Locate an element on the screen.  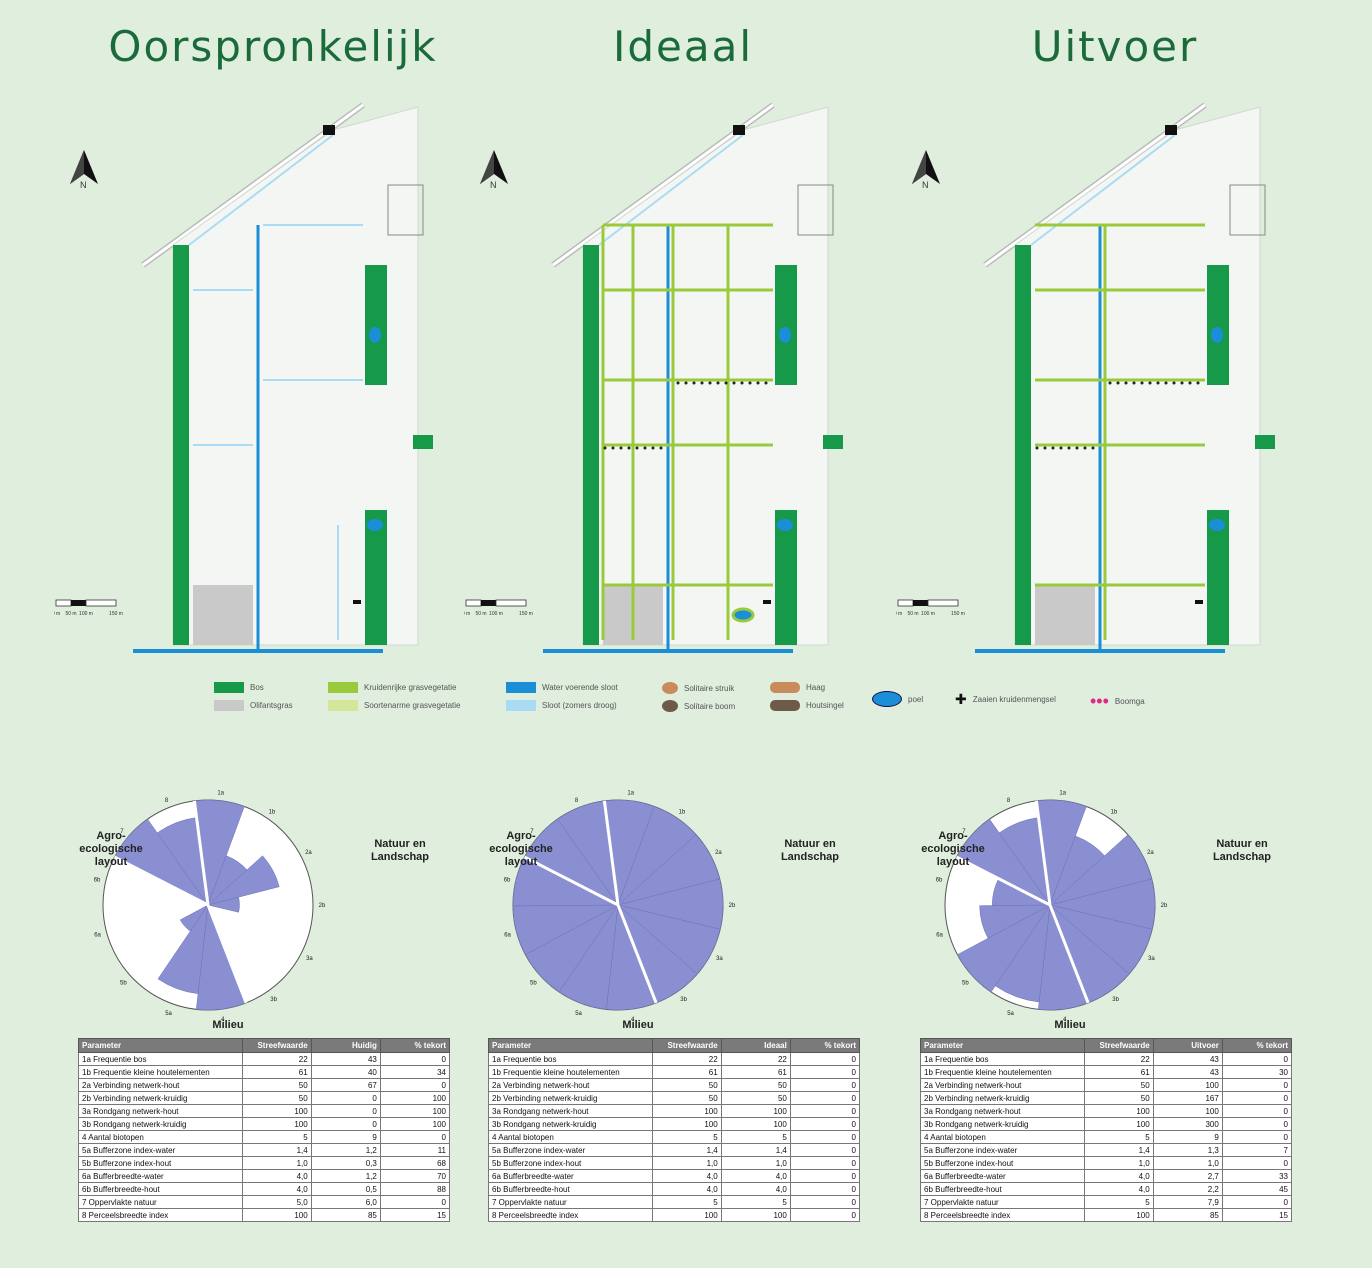
table-cell: 1,2 is located at coordinates (345, 1150).